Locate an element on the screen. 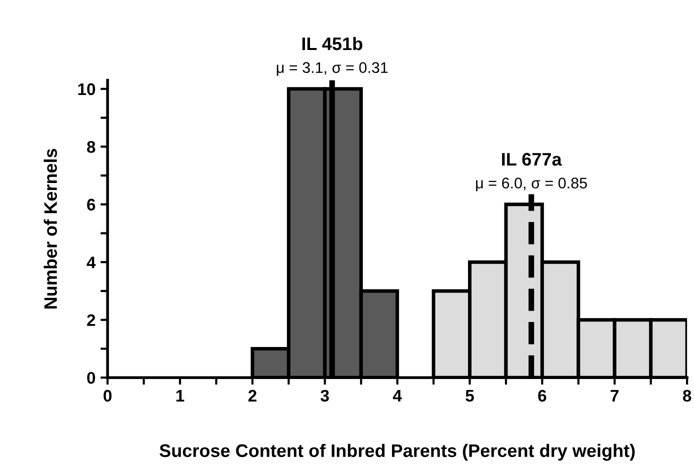  x-tick-label: 5 is located at coordinates (470, 396).